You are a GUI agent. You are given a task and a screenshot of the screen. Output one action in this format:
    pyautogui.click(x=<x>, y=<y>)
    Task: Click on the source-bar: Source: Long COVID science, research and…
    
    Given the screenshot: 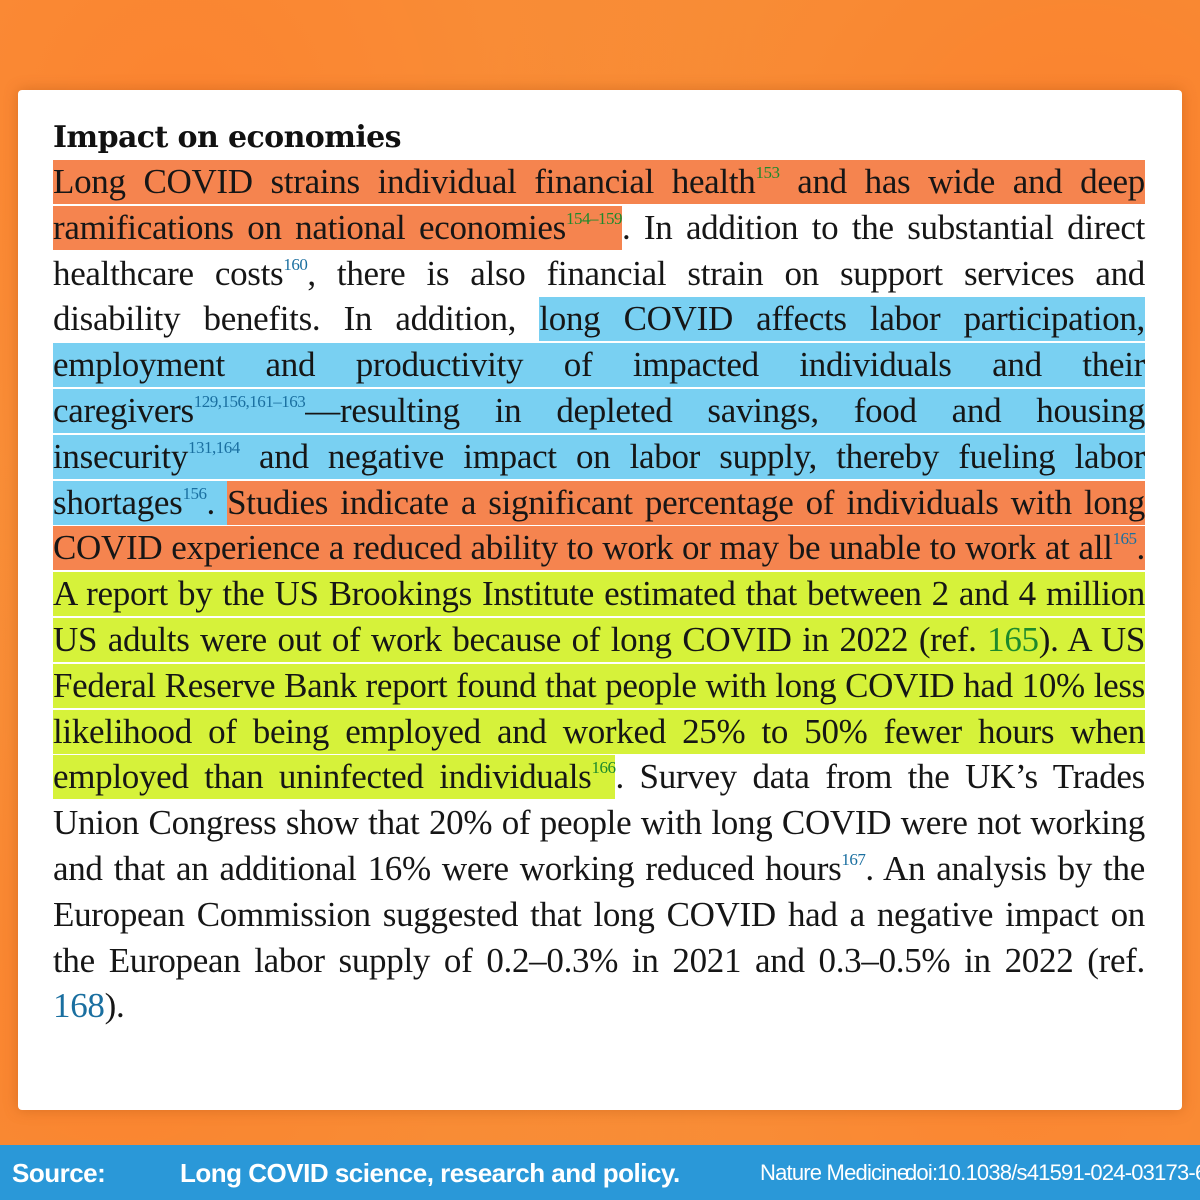 What is the action you would take?
    pyautogui.click(x=600, y=1172)
    